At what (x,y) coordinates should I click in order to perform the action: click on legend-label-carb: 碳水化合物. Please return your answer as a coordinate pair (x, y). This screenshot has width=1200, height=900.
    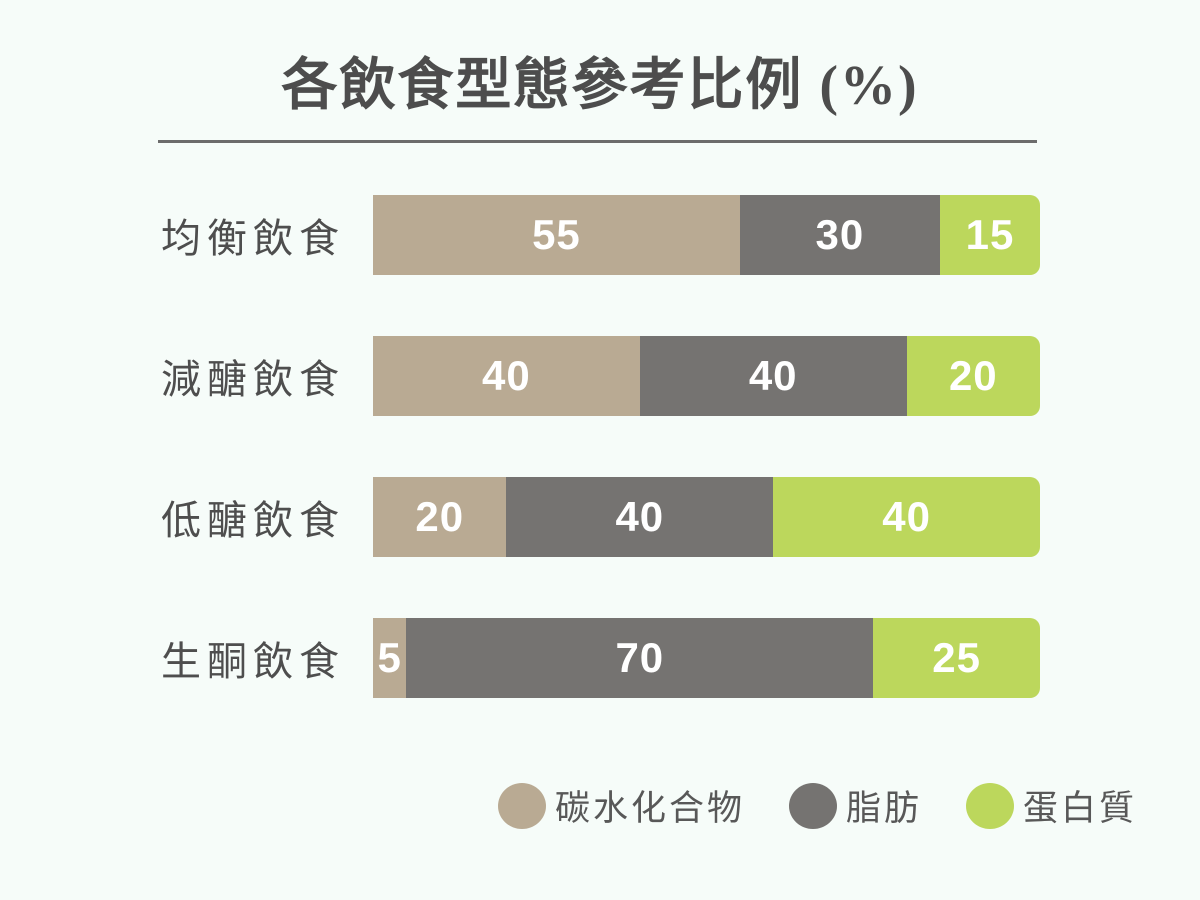
    Looking at the image, I should click on (650, 808).